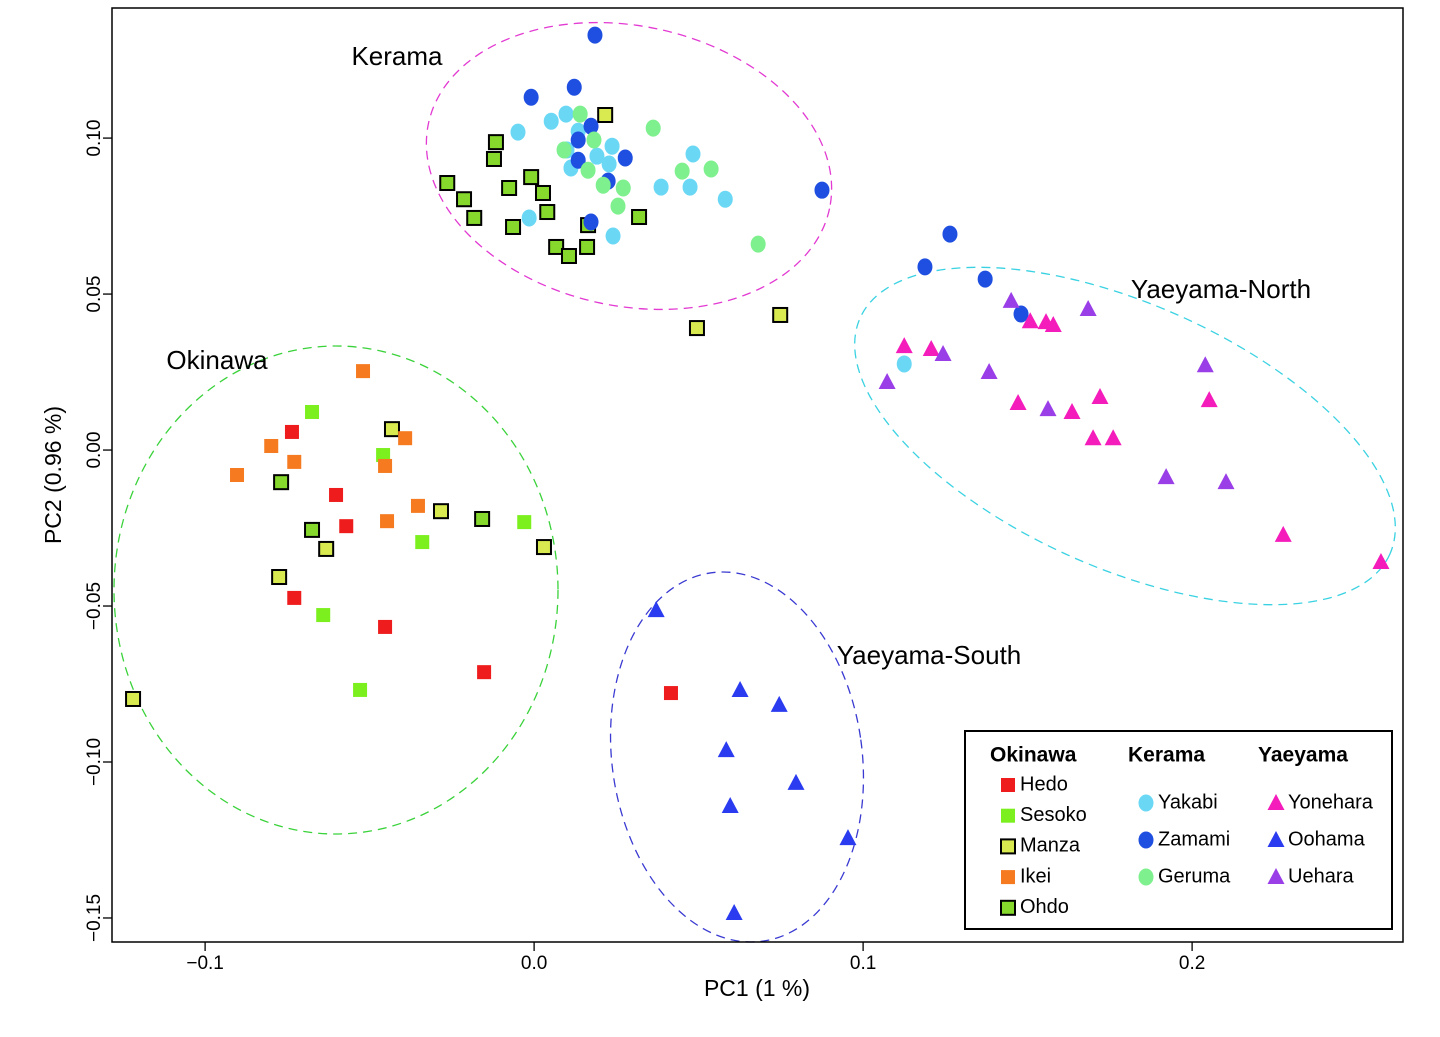 This screenshot has width=1440, height=1037. Describe the element at coordinates (1035, 876) in the screenshot. I see `legend-label: Ikei` at that location.